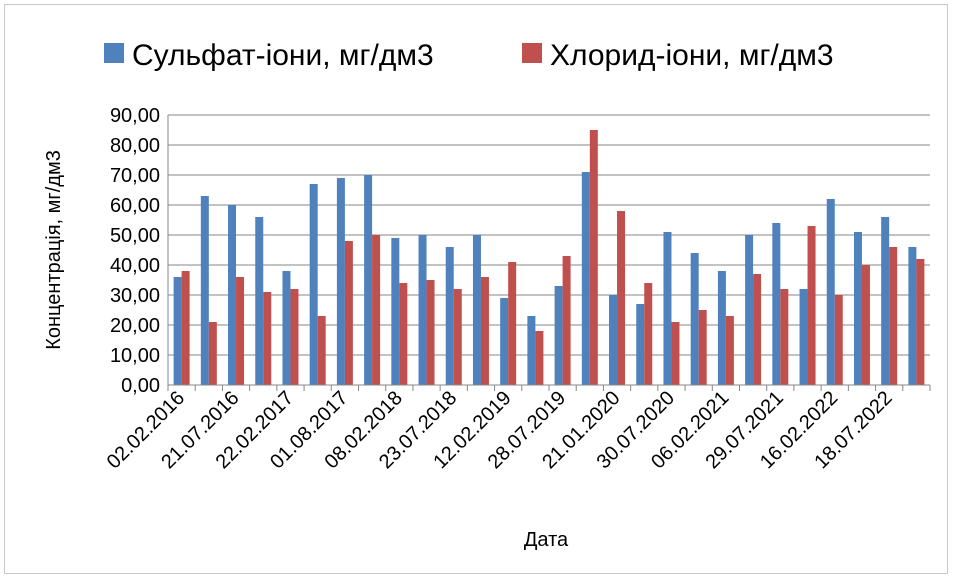  What do you see at coordinates (135, 146) in the screenshot?
I see `y-tick-label: 80,00` at bounding box center [135, 146].